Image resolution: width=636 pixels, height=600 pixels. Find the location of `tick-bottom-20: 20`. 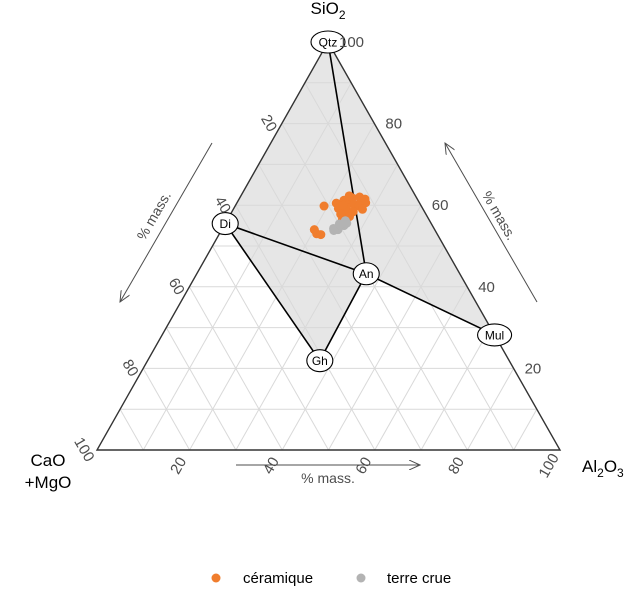

tick-bottom-20: 20 is located at coordinates (178, 465).